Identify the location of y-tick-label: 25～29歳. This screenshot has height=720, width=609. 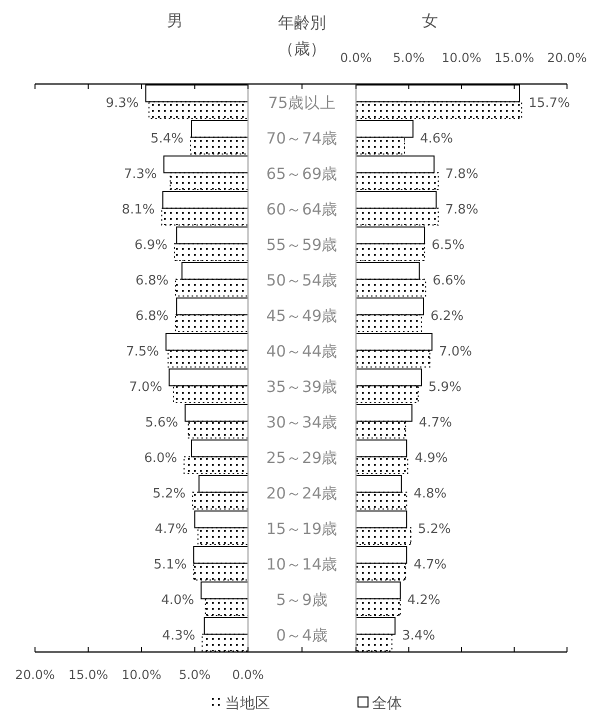
(302, 457).